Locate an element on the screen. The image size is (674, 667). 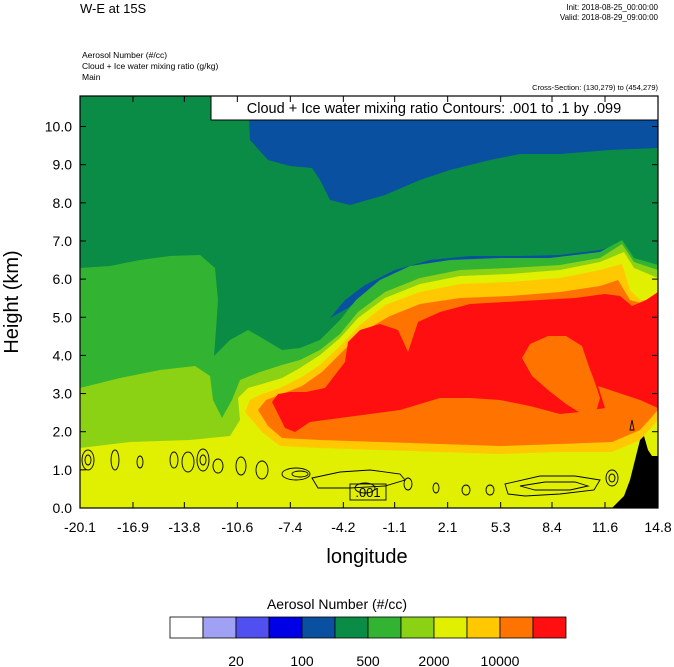
x-tick-label: 14.8 is located at coordinates (657, 527).